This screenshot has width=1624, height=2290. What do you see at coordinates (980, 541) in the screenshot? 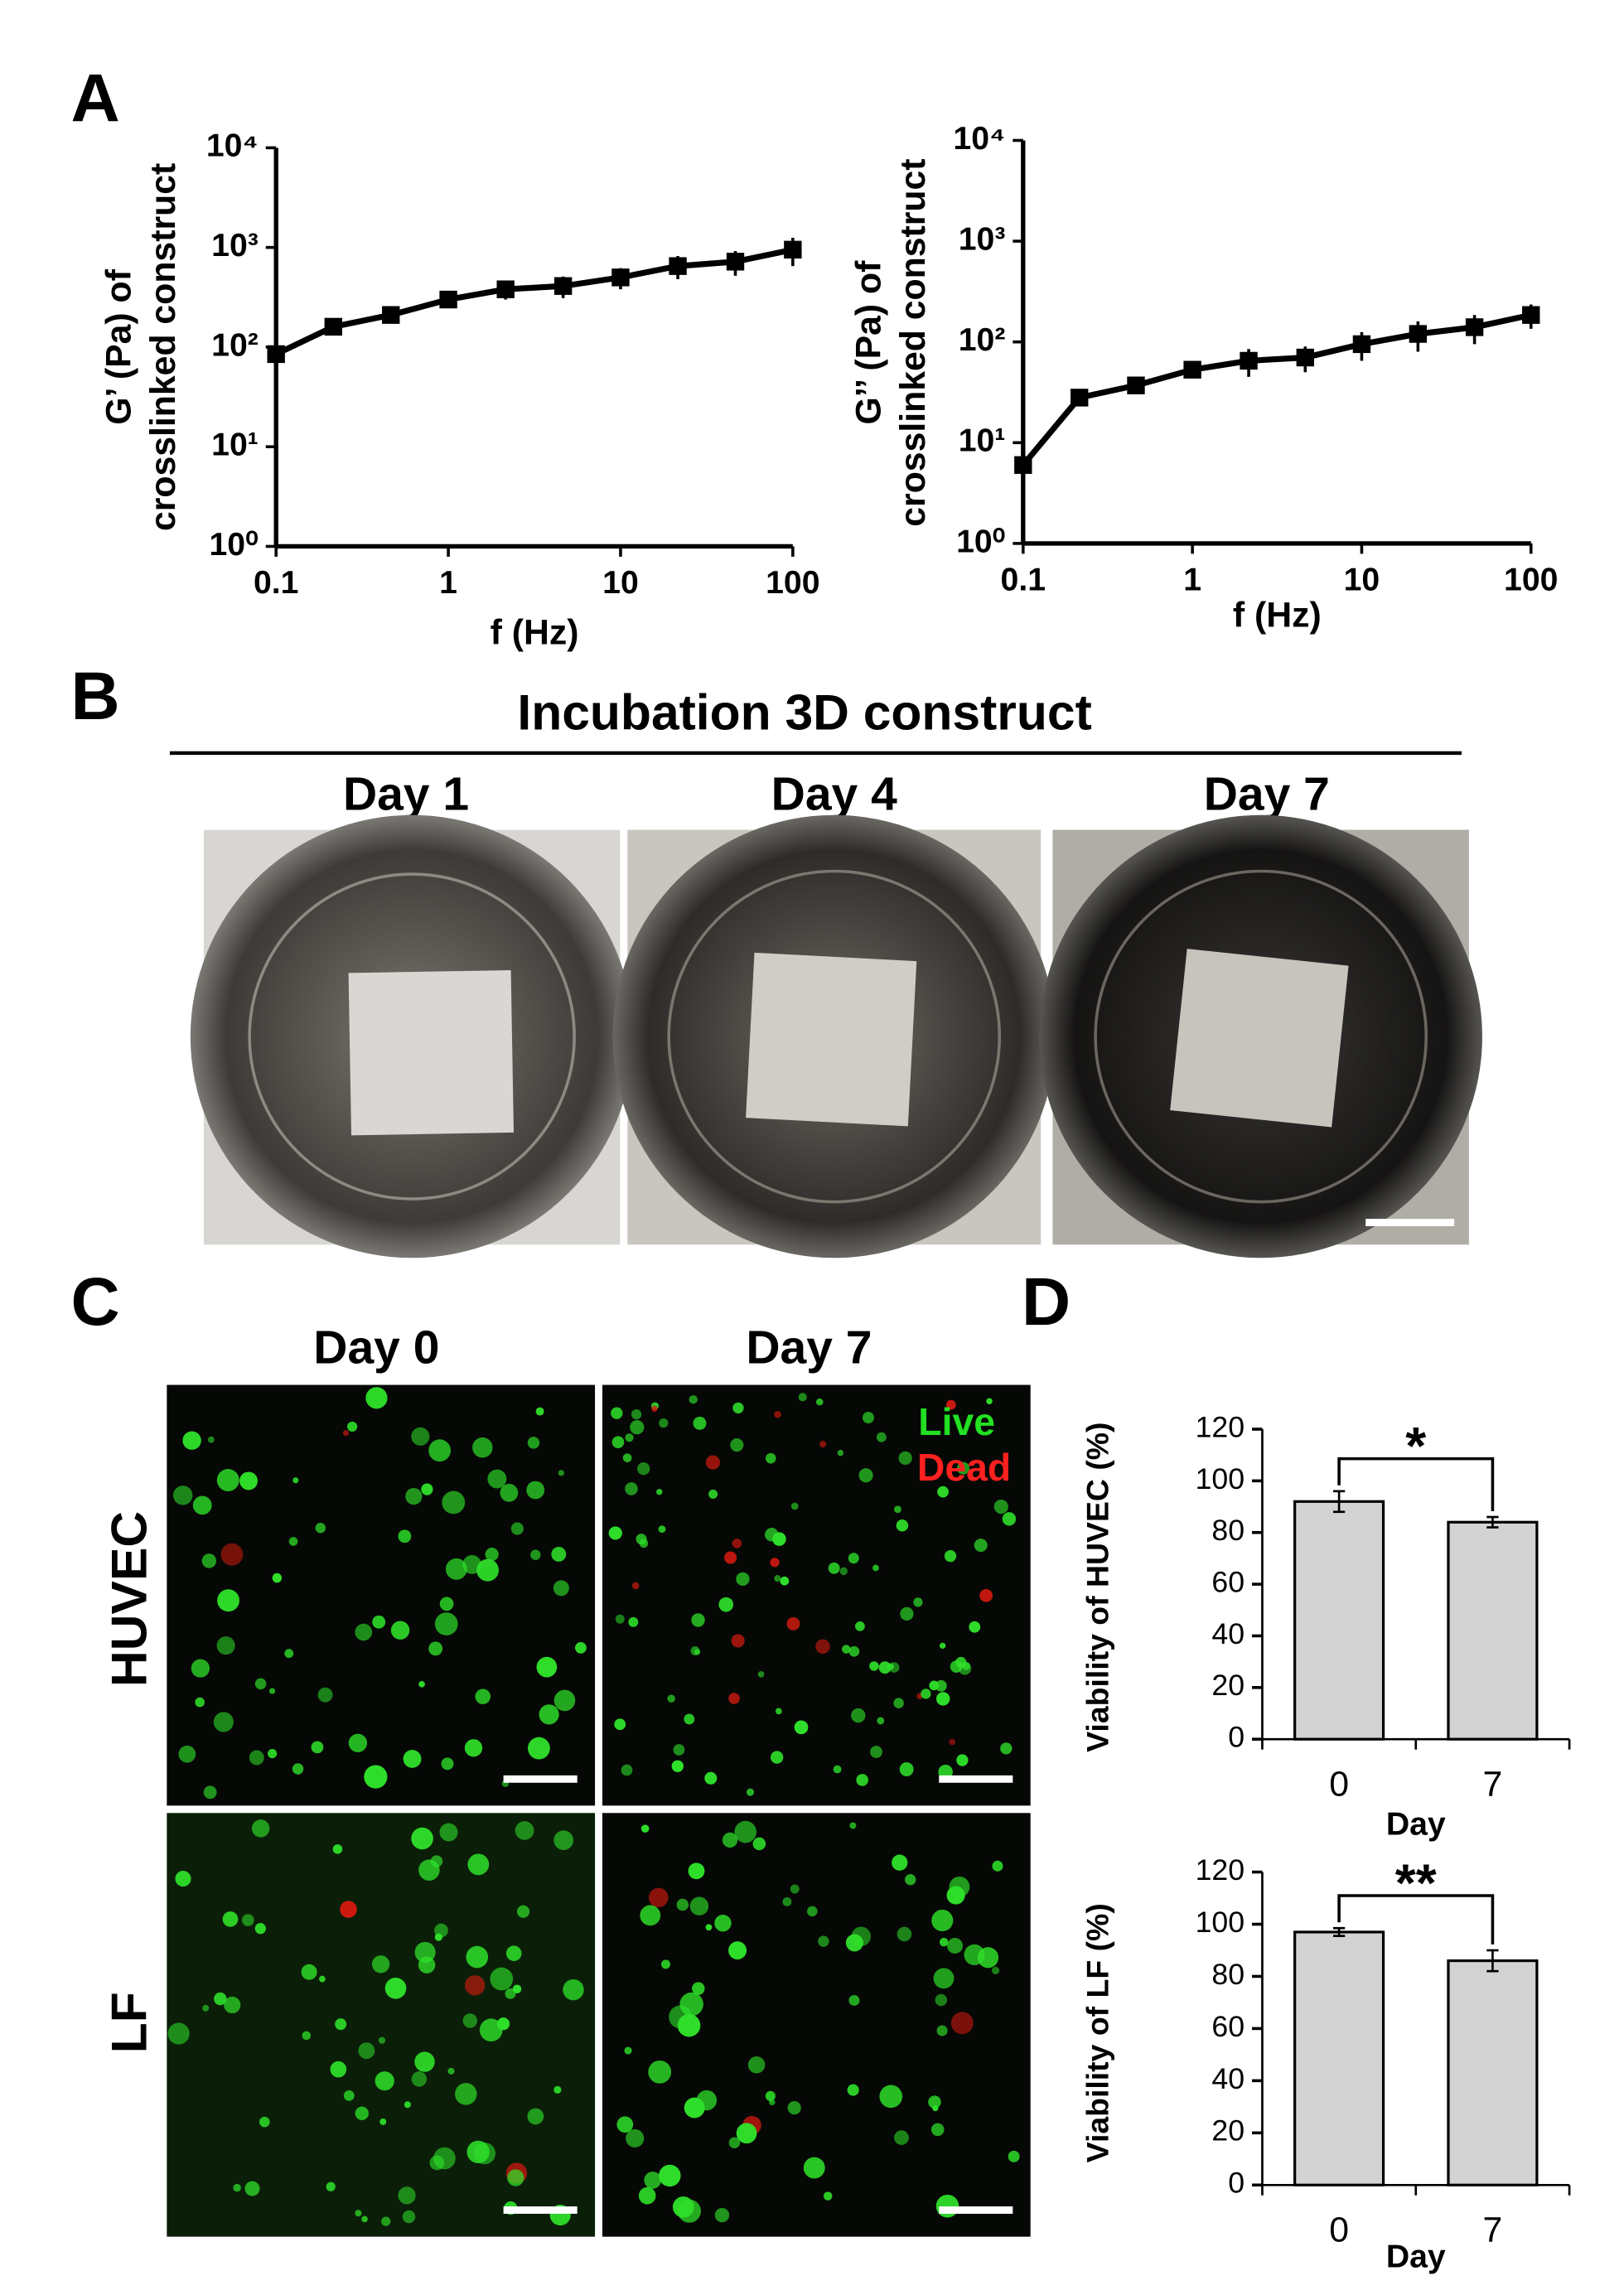
I see `y-tick-label: 10⁰` at bounding box center [980, 541].